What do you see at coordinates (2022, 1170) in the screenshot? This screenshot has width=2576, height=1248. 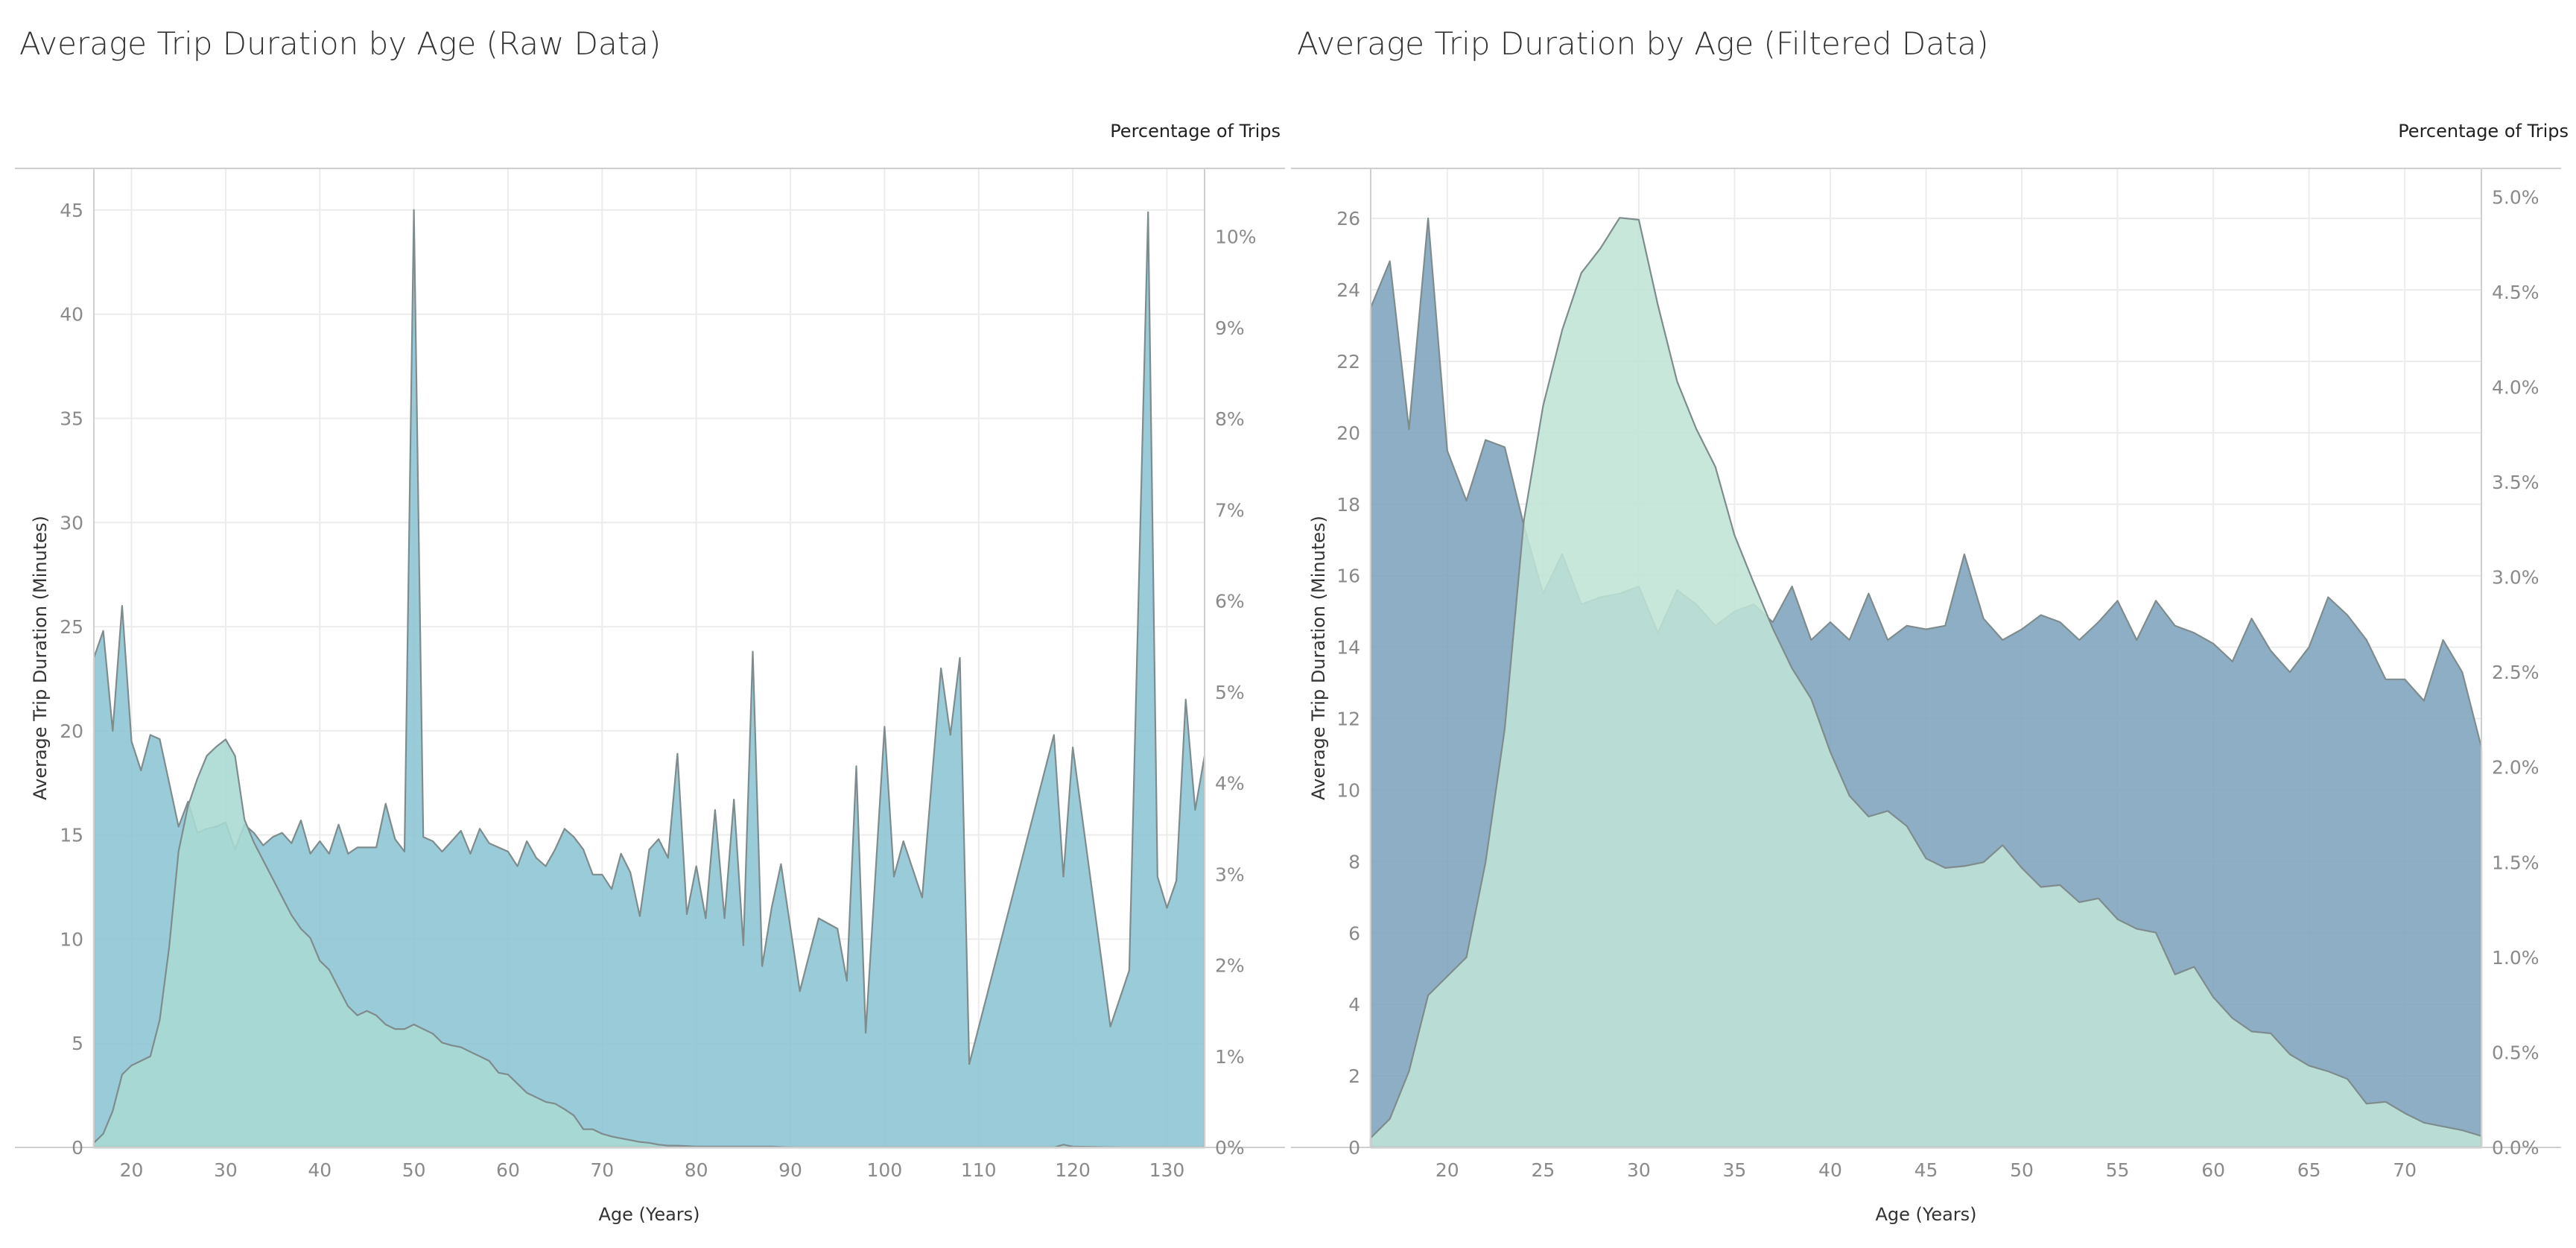 I see `filtered-x-tick-label: 50` at bounding box center [2022, 1170].